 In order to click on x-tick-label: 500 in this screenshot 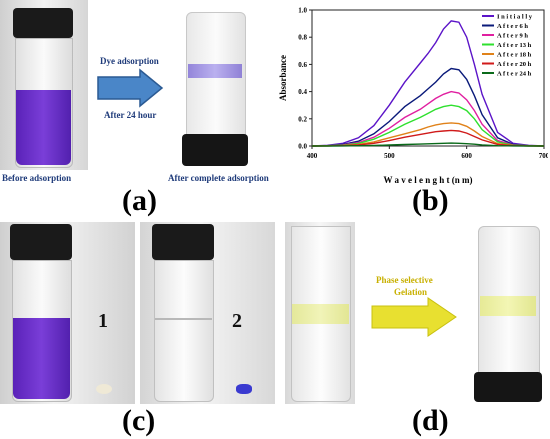, I will do `click(389, 156)`.